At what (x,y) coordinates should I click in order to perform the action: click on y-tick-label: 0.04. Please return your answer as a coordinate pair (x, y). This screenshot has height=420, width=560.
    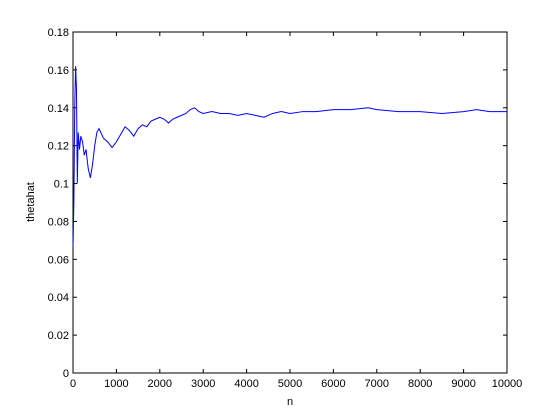
    Looking at the image, I should click on (58, 298).